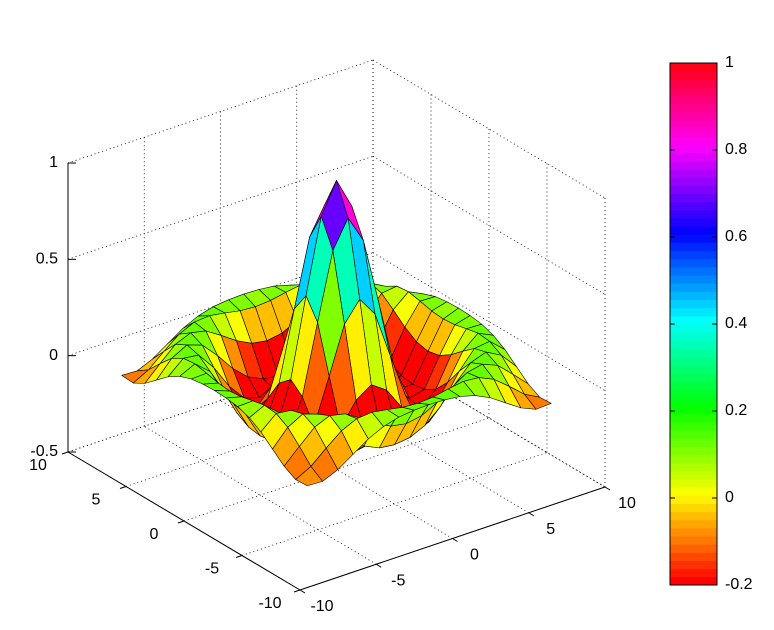 The height and width of the screenshot is (630, 774). Describe the element at coordinates (736, 323) in the screenshot. I see `colorbar-tick-label: 0.4` at that location.